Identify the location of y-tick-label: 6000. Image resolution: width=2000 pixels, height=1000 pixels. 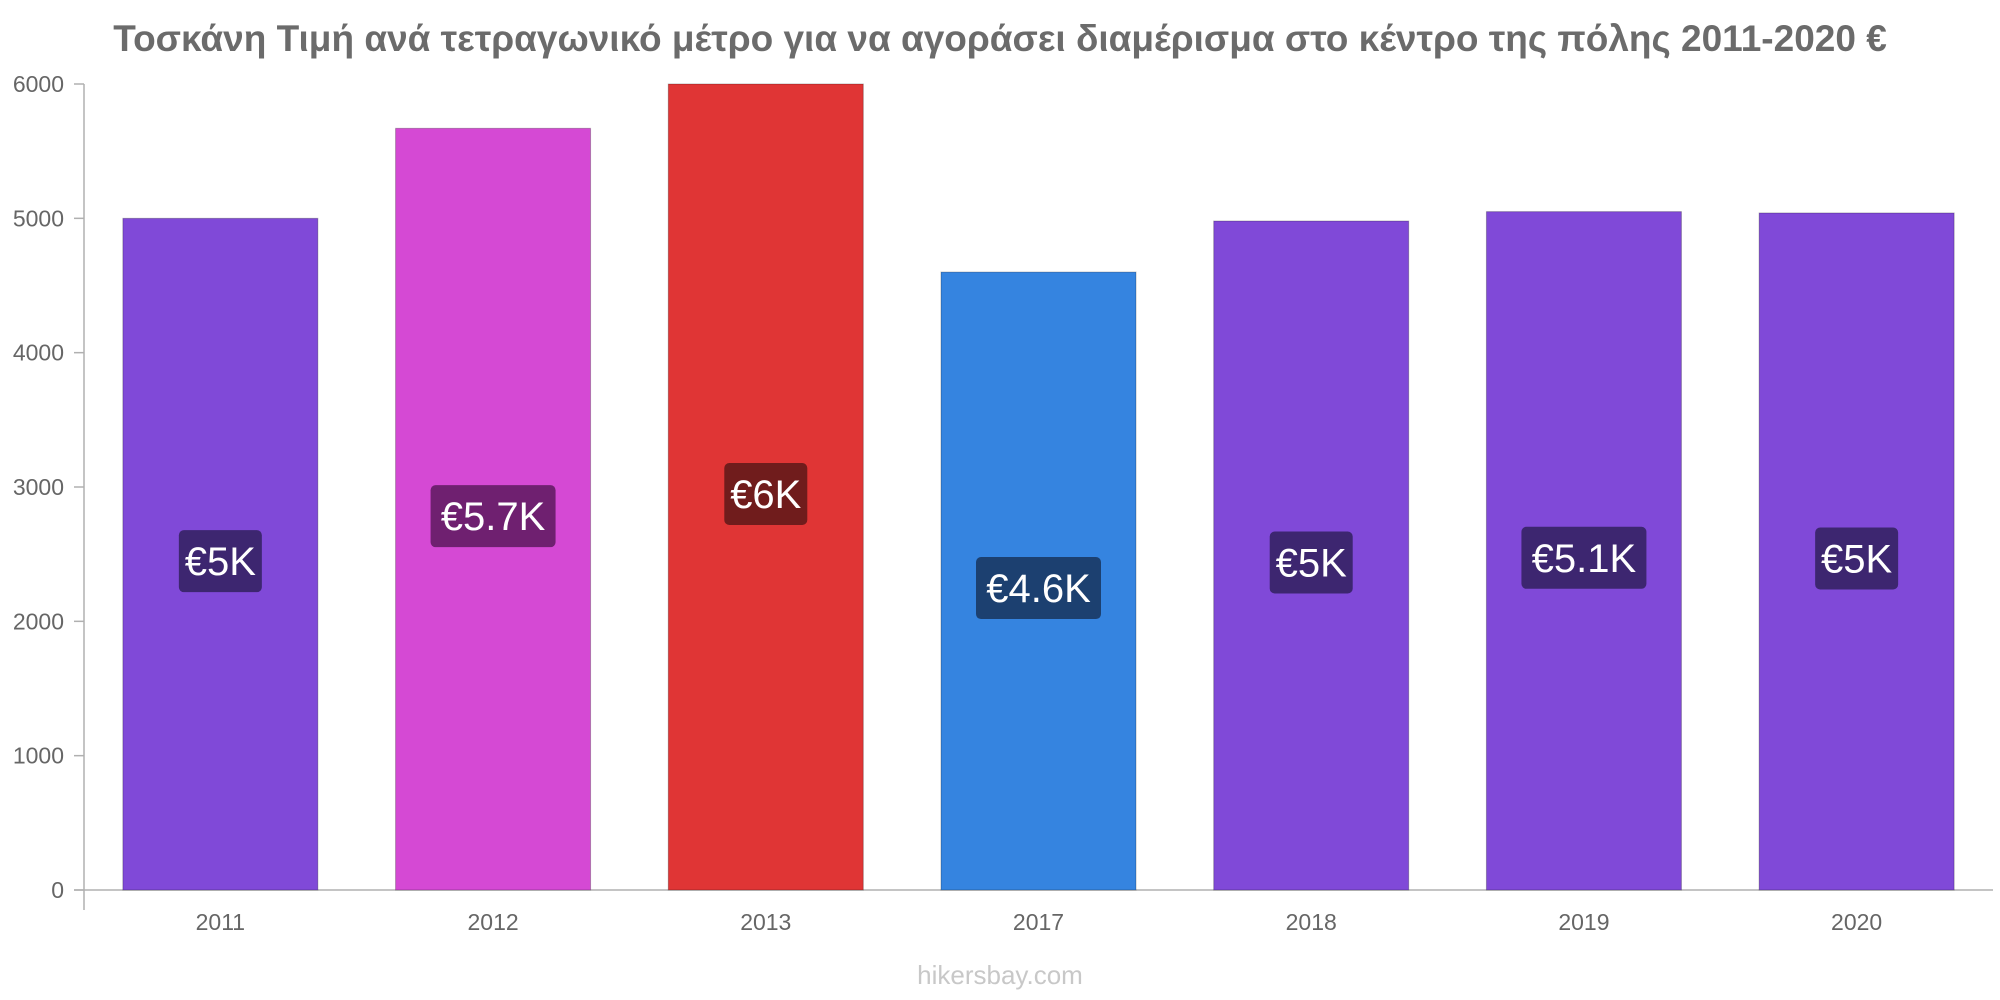
(38, 84).